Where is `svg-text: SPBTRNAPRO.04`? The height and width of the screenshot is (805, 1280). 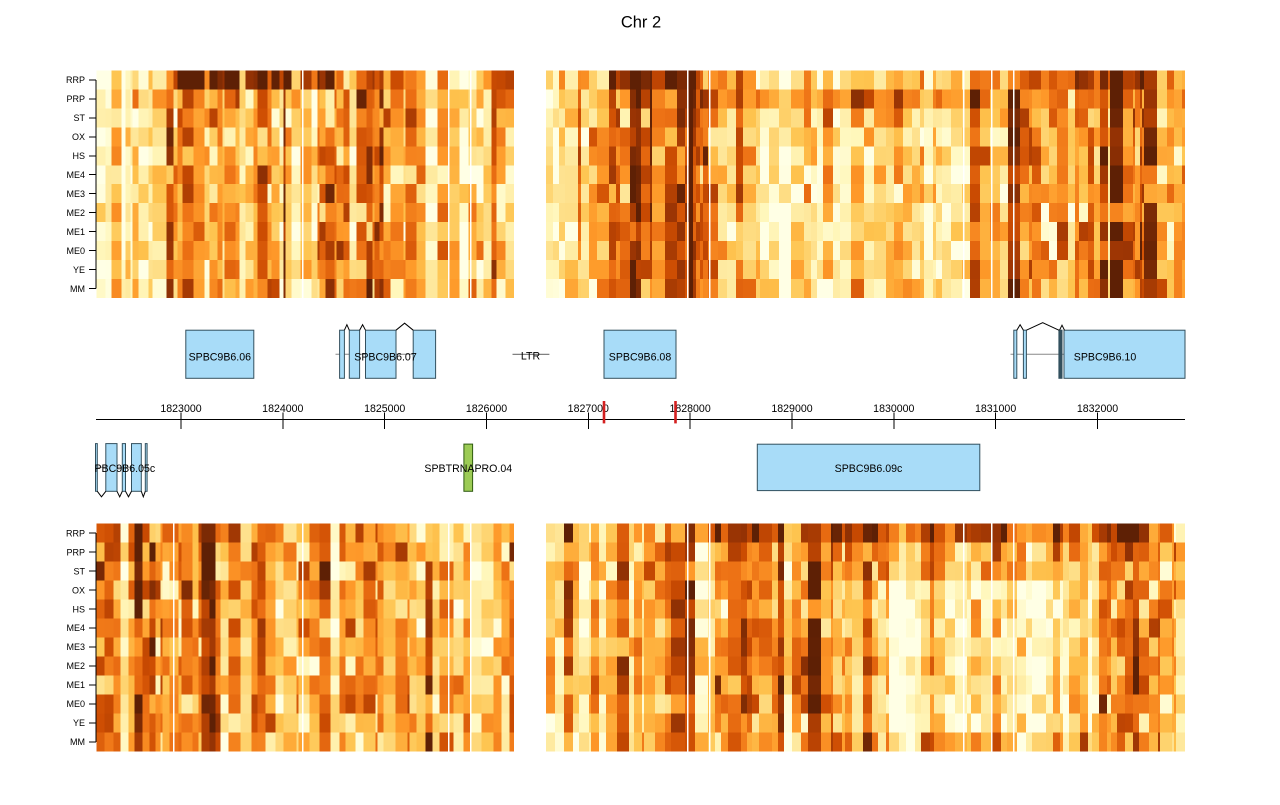
svg-text: SPBTRNAPRO.04 is located at coordinates (468, 469).